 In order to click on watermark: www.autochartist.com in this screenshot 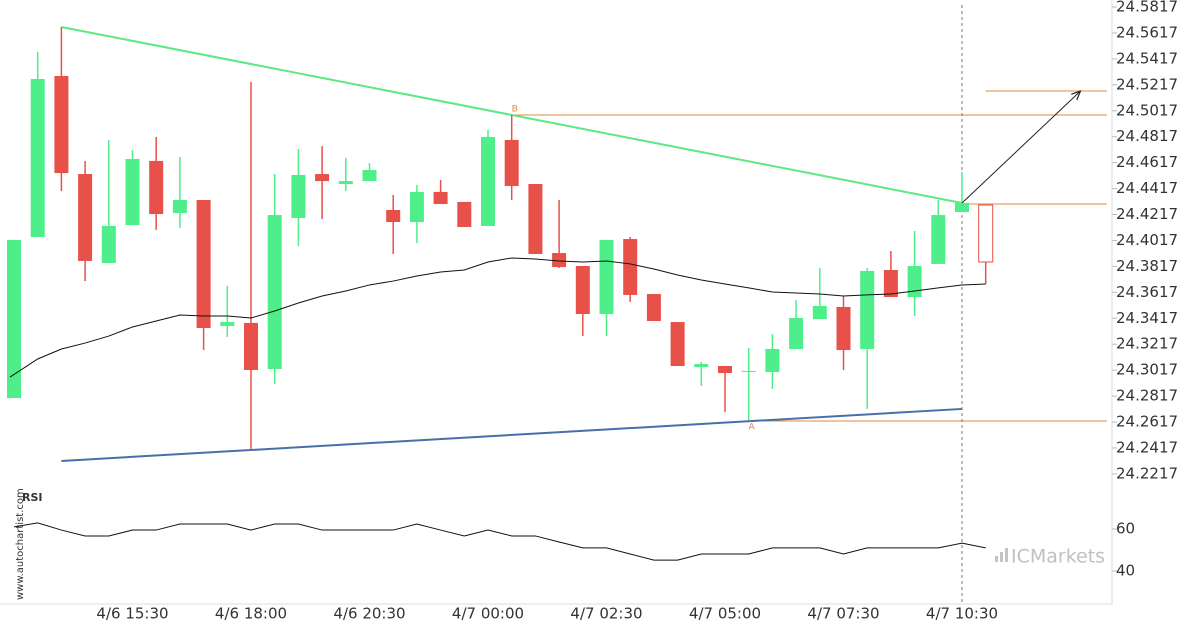, I will do `click(20, 544)`.